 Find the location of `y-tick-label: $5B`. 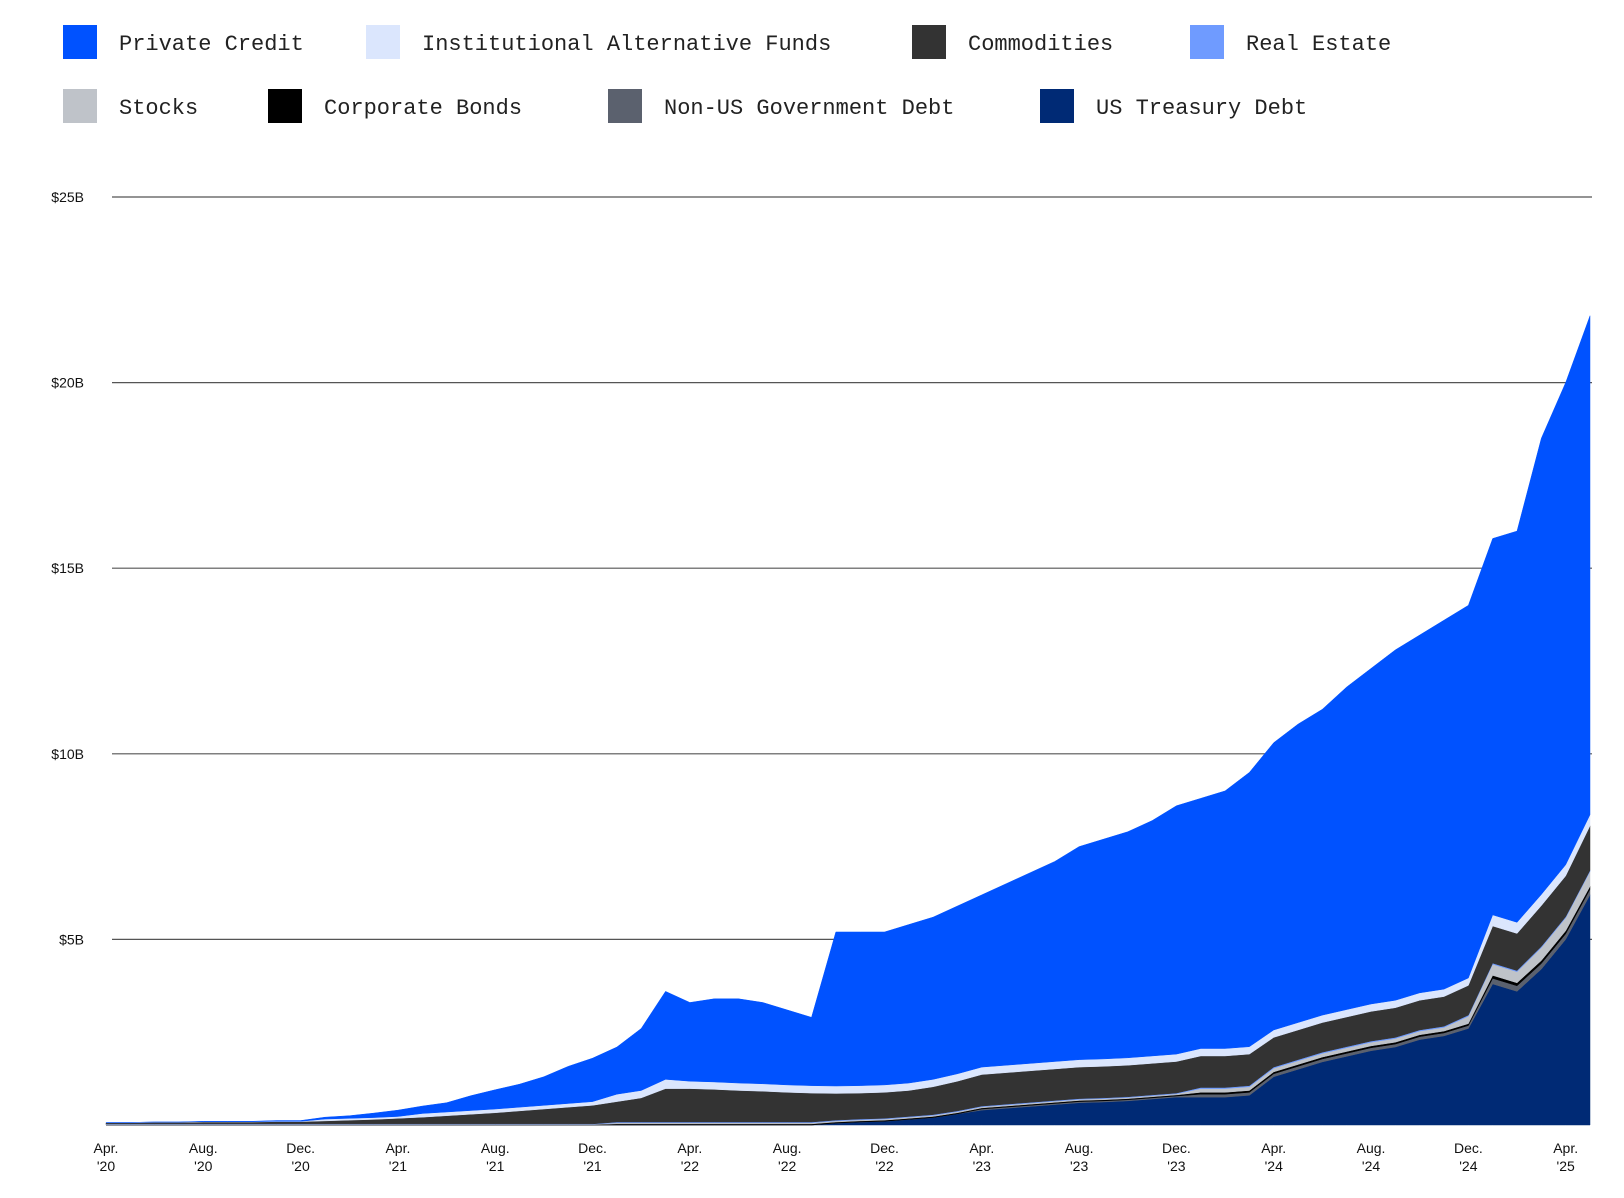

y-tick-label: $5B is located at coordinates (71, 939).